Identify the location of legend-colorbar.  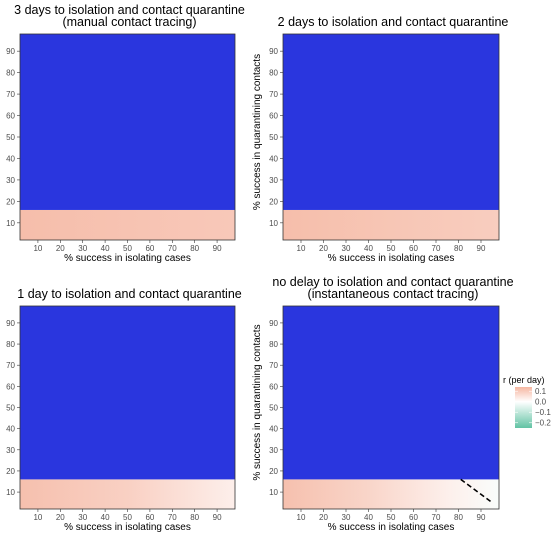
(523, 407).